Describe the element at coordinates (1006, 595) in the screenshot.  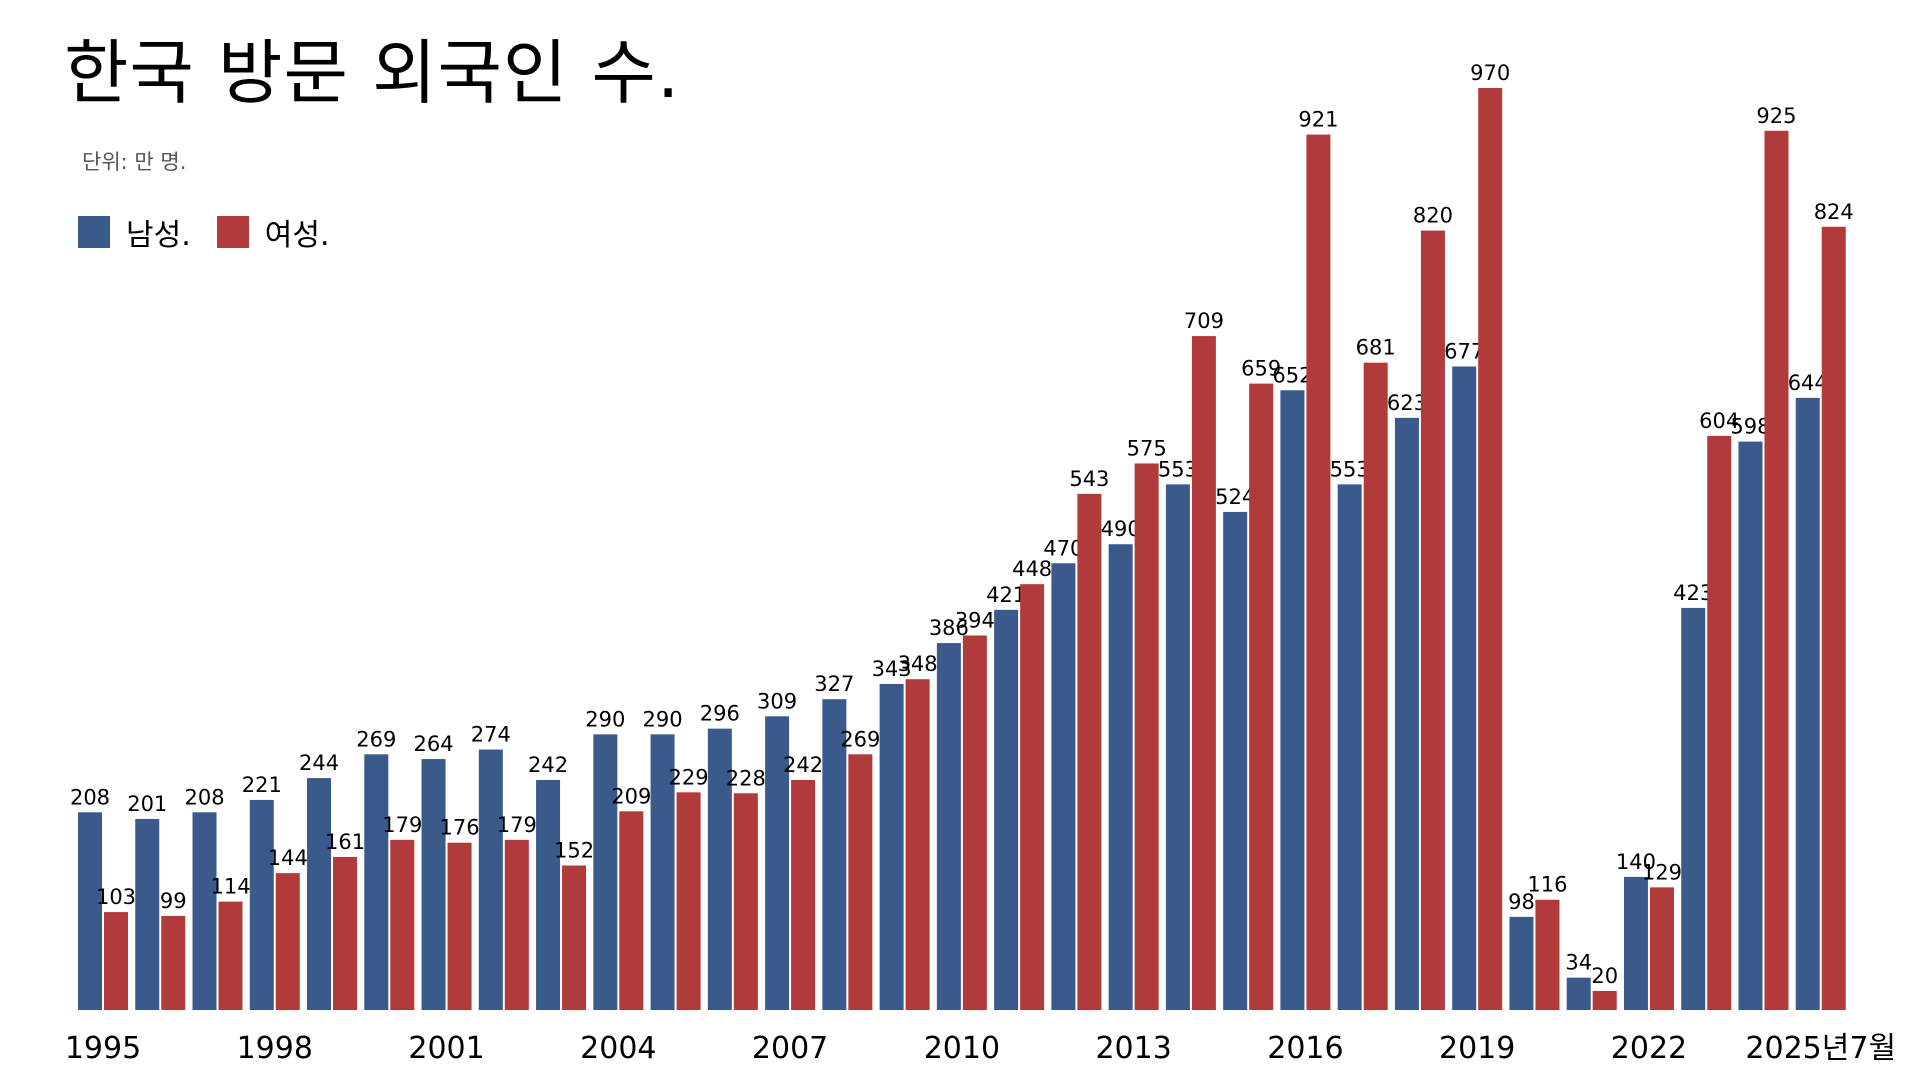
I see `data-label-male-2011: 421` at that location.